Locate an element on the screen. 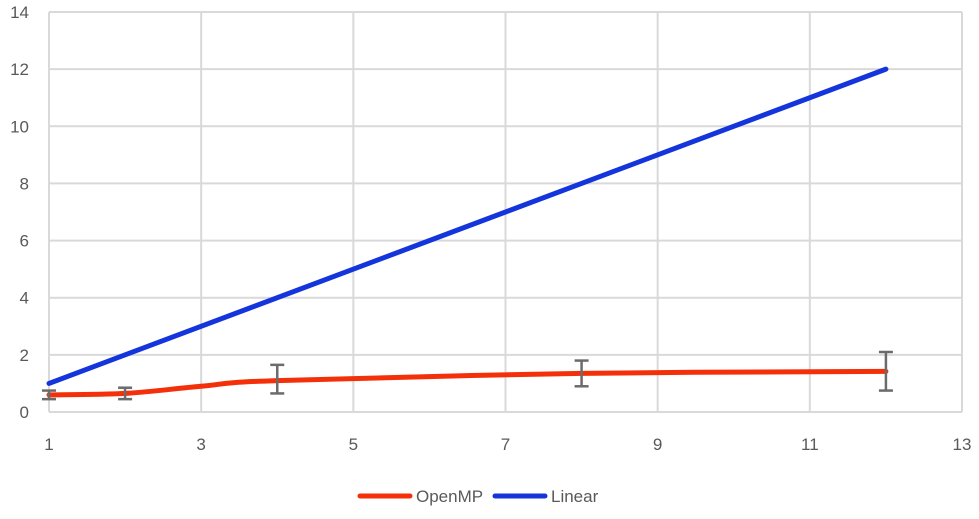 This screenshot has width=979, height=519. legend-label: Linear is located at coordinates (575, 496).